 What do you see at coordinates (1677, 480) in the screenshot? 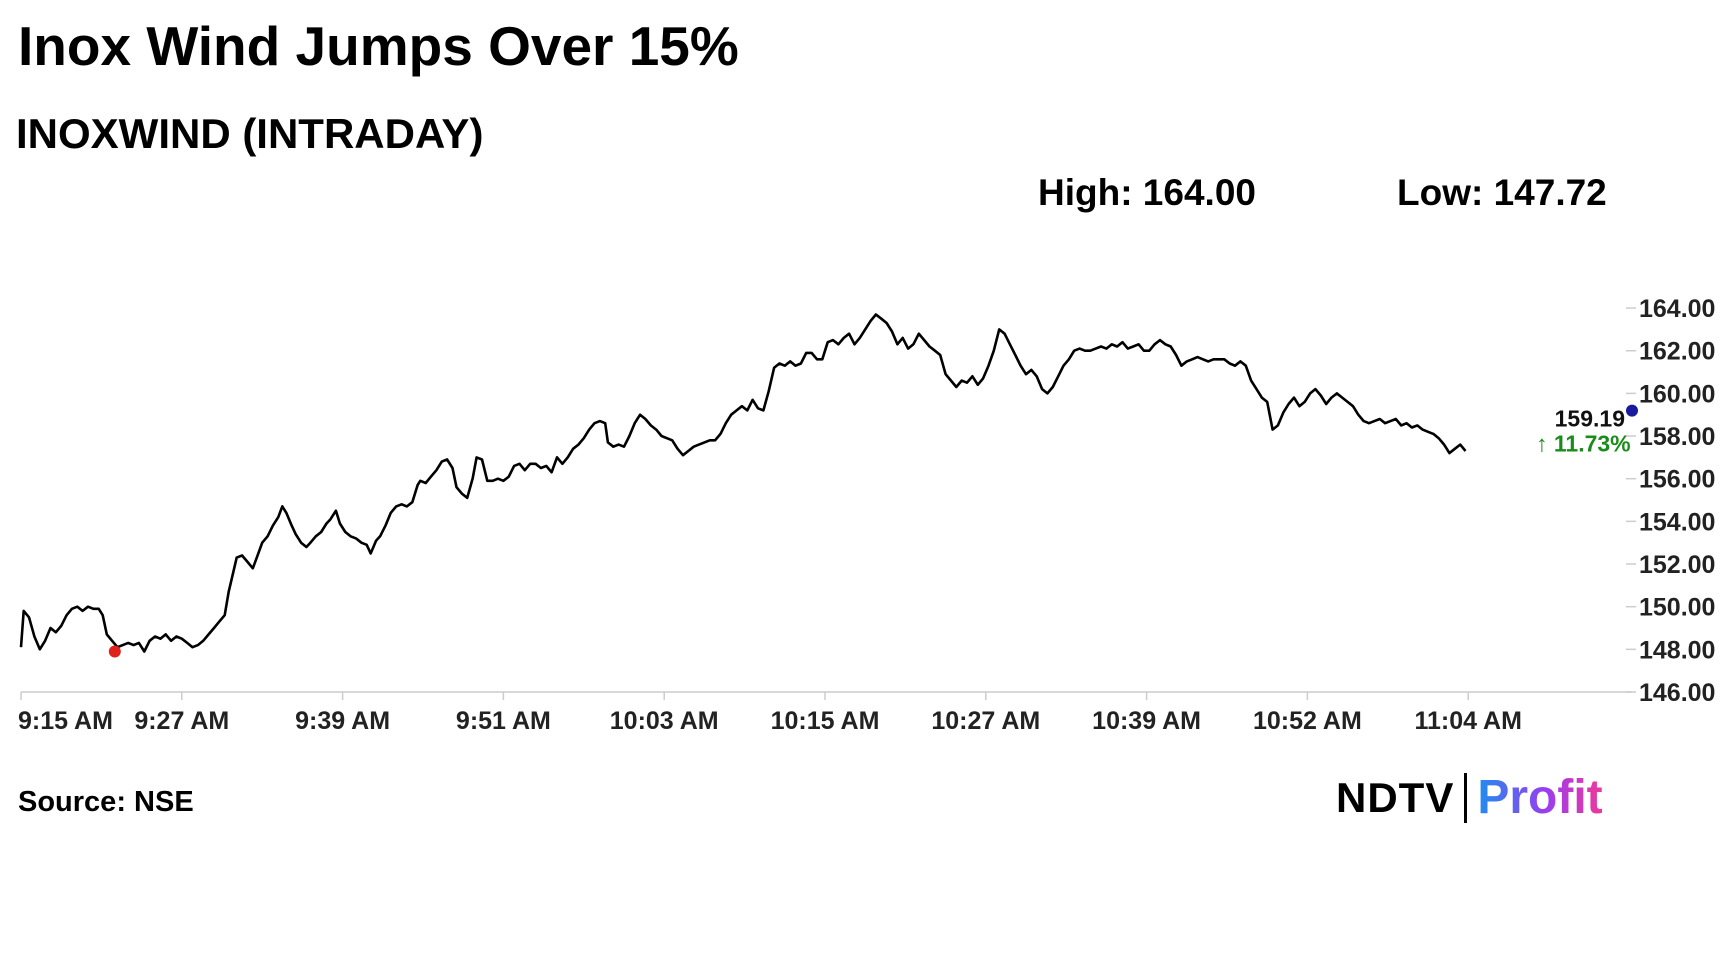
I see `y-tick-label: 156.00` at bounding box center [1677, 480].